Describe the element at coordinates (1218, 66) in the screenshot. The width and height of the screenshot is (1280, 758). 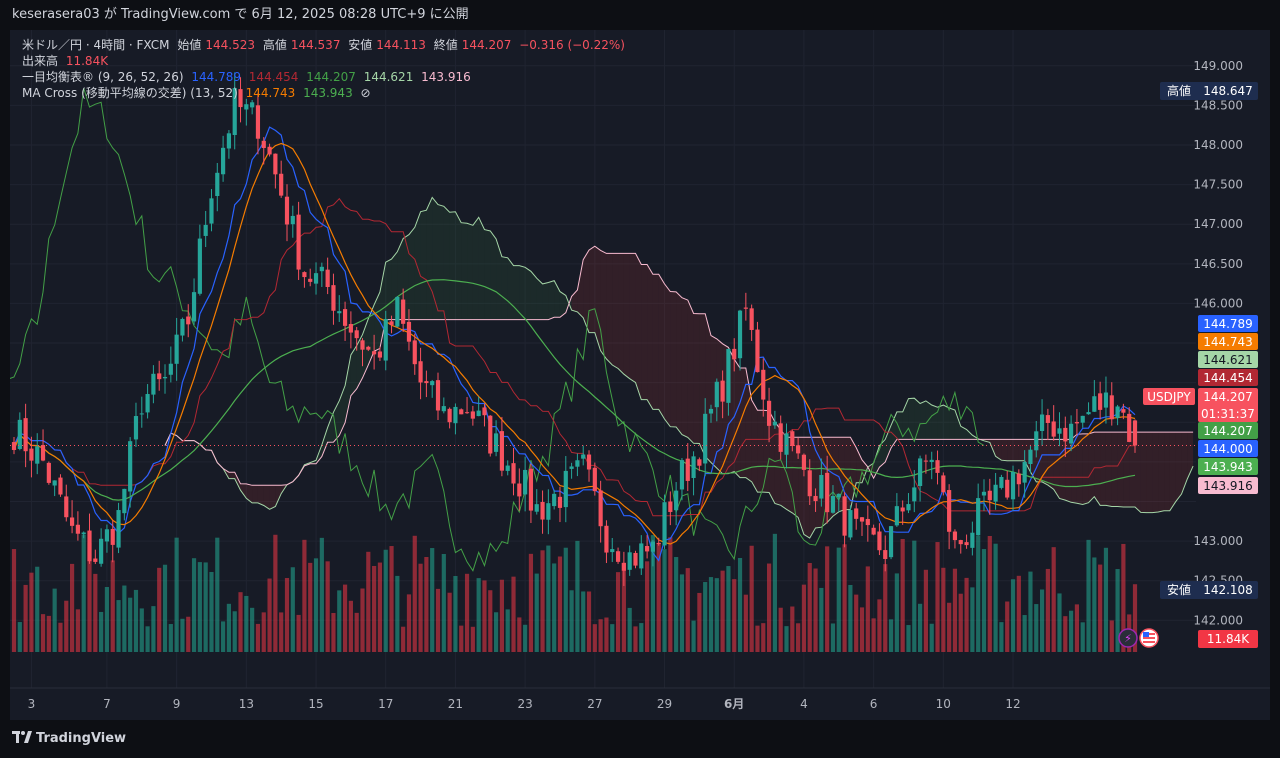
I see `price-tick-label: 149.000` at that location.